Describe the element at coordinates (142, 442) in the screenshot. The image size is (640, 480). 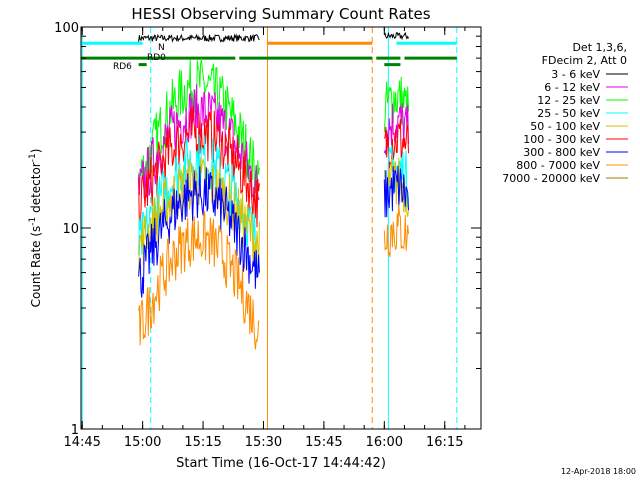
I see `x-tick-label-1: 15:00` at that location.